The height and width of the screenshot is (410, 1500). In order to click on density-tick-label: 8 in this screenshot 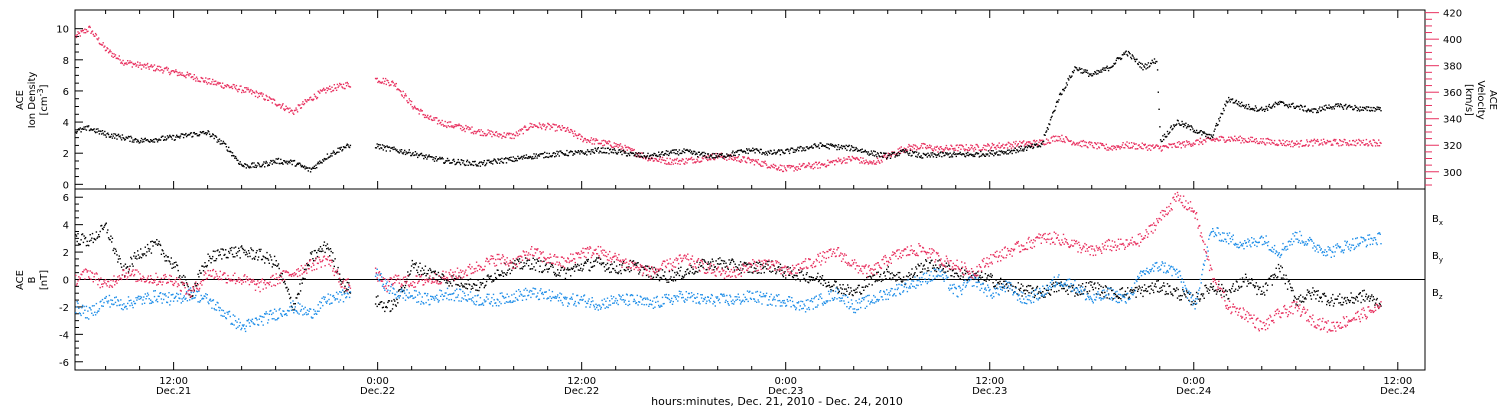, I will do `click(66, 61)`.